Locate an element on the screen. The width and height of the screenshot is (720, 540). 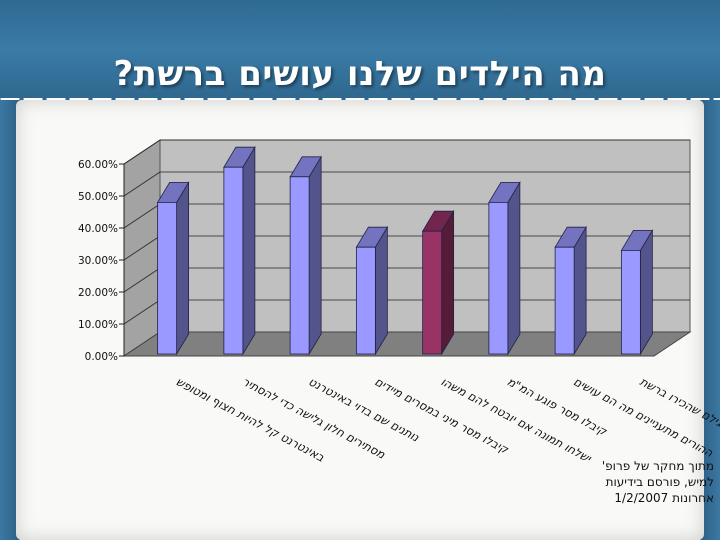
y-tick-label: 10.00% is located at coordinates (98, 325).